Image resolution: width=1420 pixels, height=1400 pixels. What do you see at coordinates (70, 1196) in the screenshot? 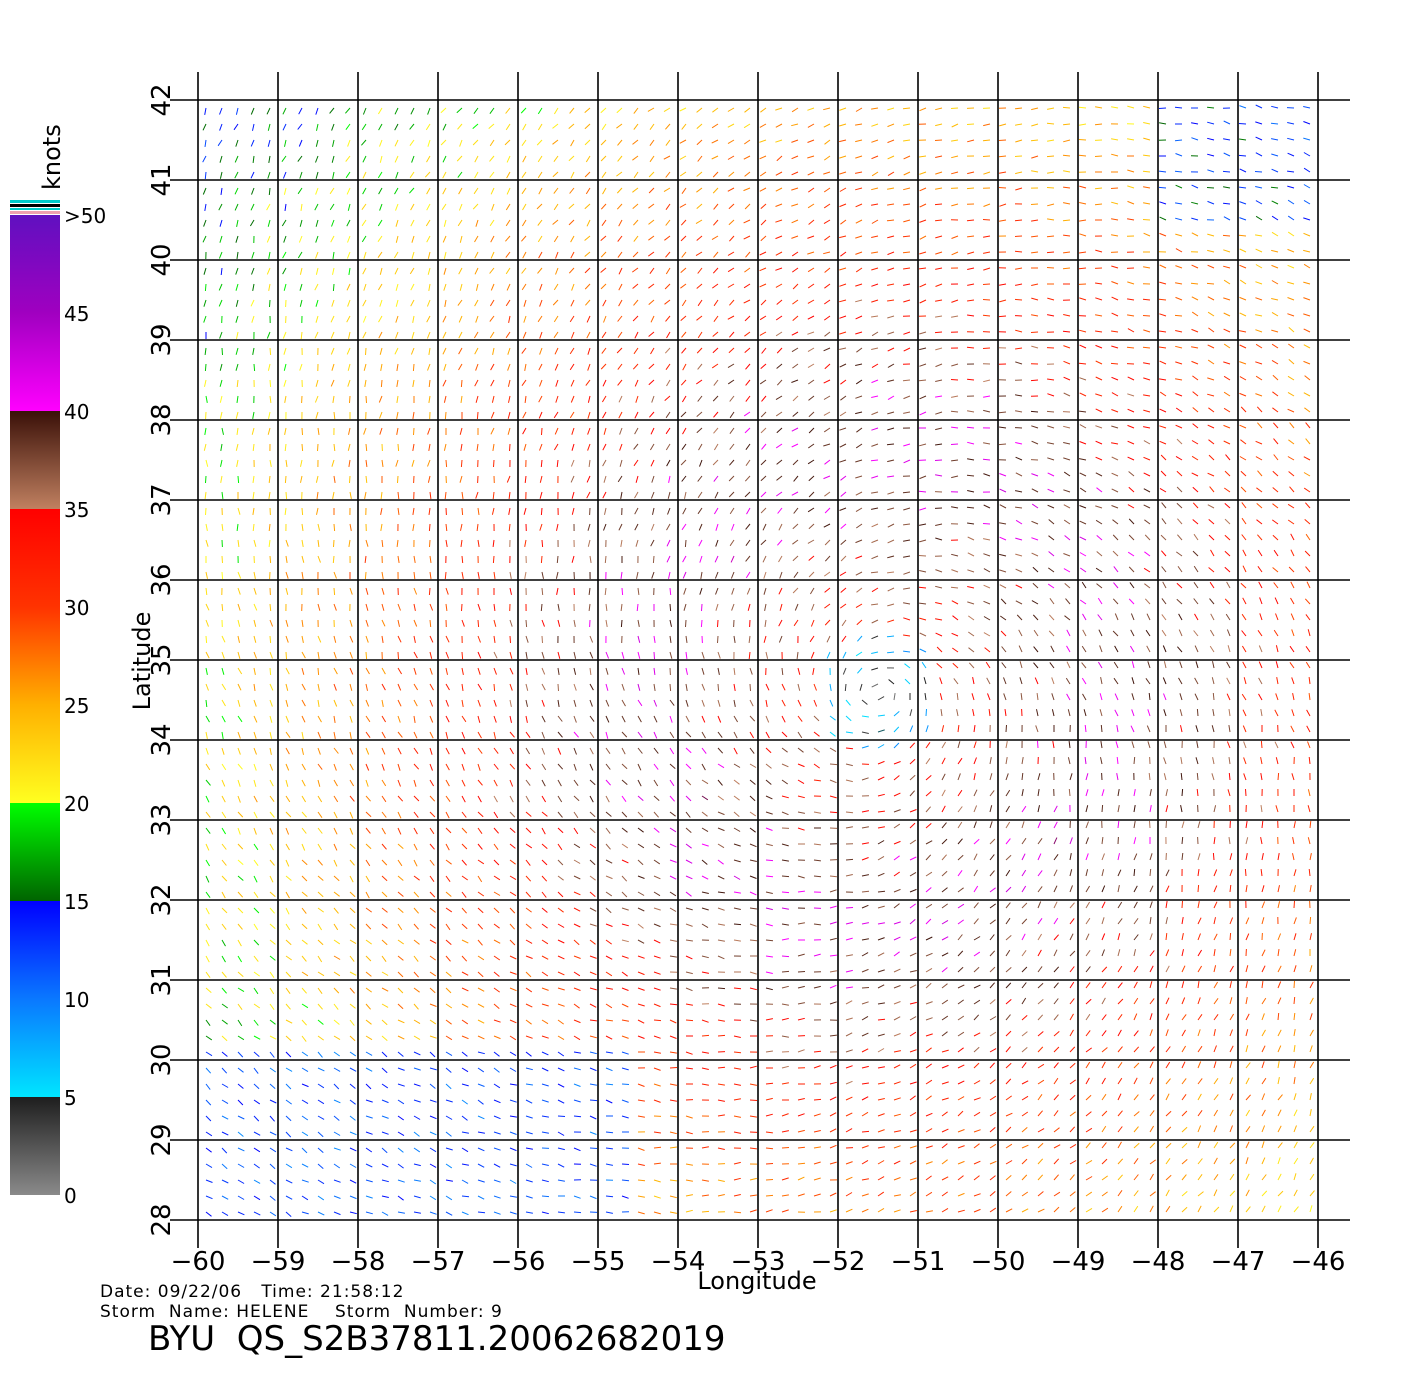
I see `colorbar-tick-0: 0` at bounding box center [70, 1196].